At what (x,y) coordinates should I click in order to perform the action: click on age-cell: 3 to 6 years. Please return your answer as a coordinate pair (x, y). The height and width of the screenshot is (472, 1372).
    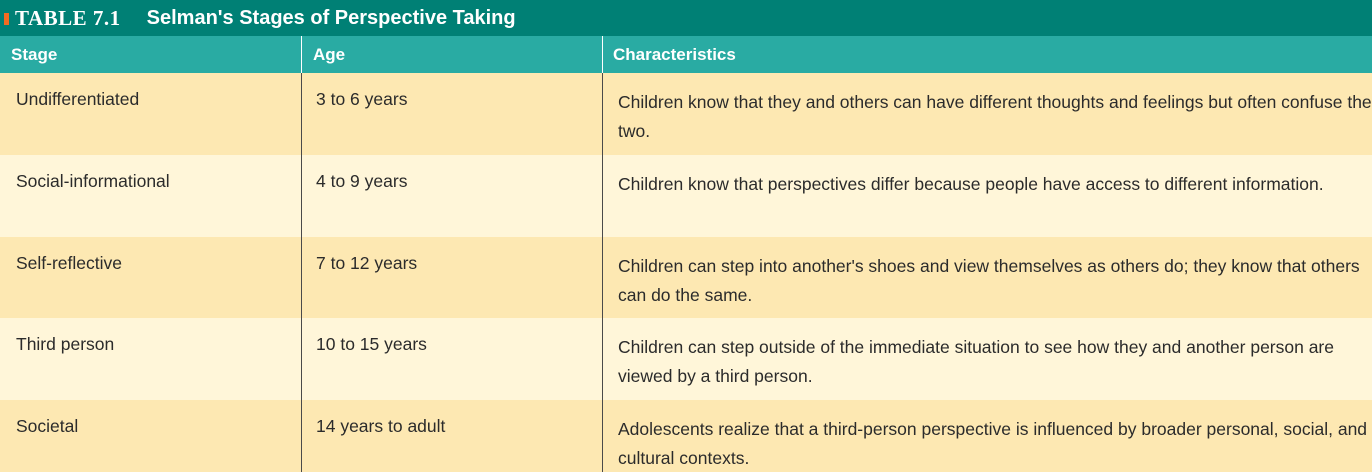
    Looking at the image, I should click on (452, 114).